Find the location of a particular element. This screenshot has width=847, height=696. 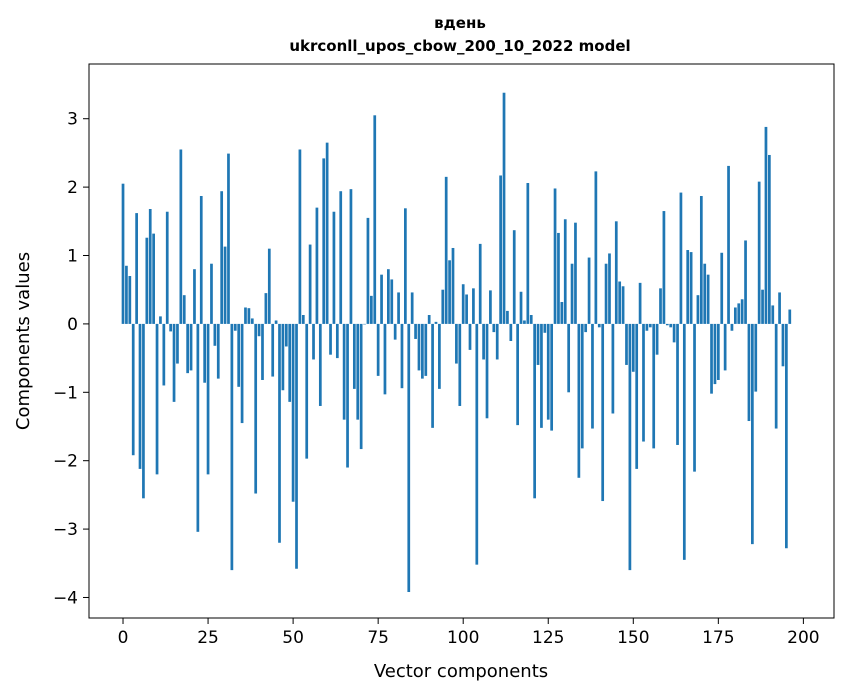

x-tick-label: 75 is located at coordinates (378, 638).